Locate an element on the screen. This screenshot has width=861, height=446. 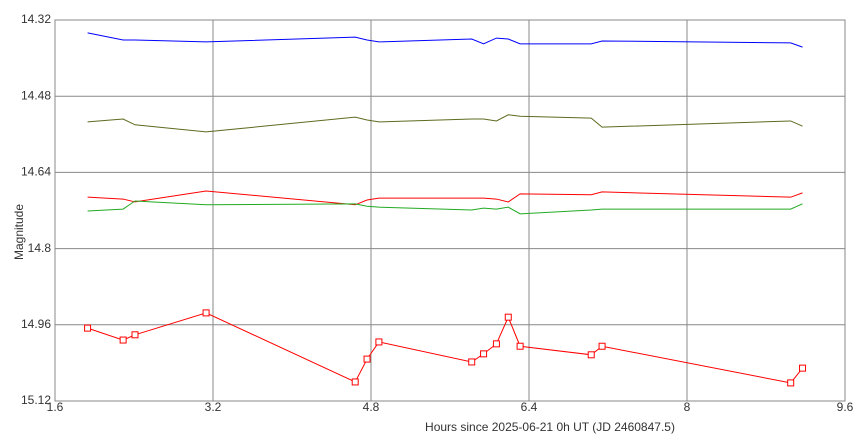
y-tick-label: 14.96 is located at coordinates (36, 324).